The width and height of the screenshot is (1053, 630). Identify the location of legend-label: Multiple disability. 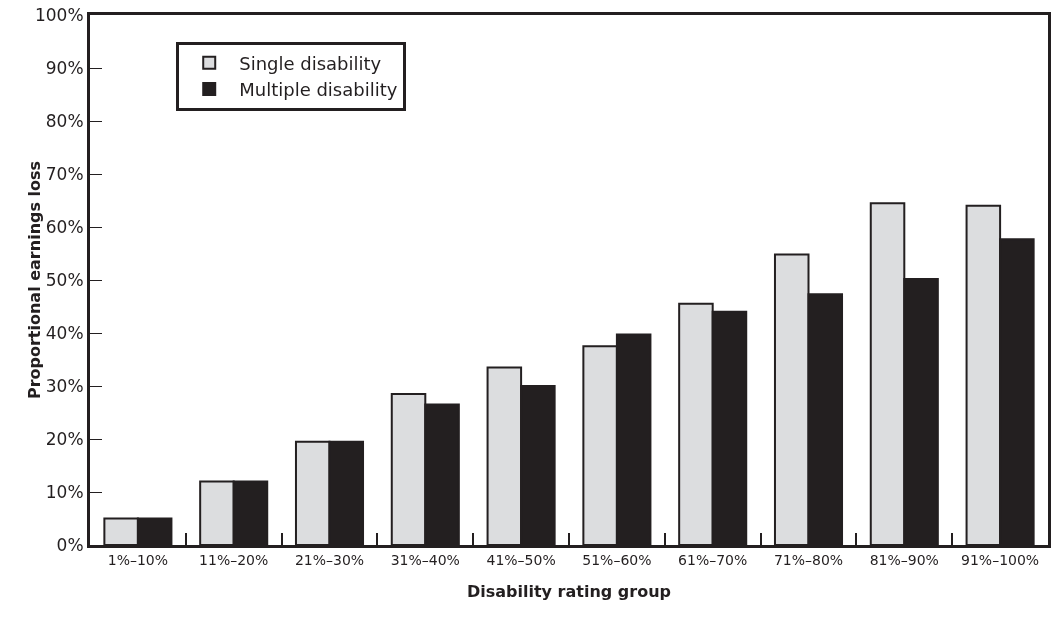
(318, 90).